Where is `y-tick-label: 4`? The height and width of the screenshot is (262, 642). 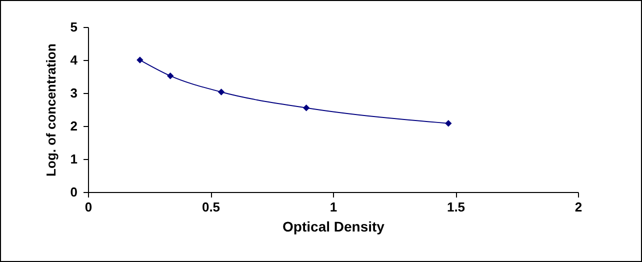
y-tick-label: 4 is located at coordinates (74, 60).